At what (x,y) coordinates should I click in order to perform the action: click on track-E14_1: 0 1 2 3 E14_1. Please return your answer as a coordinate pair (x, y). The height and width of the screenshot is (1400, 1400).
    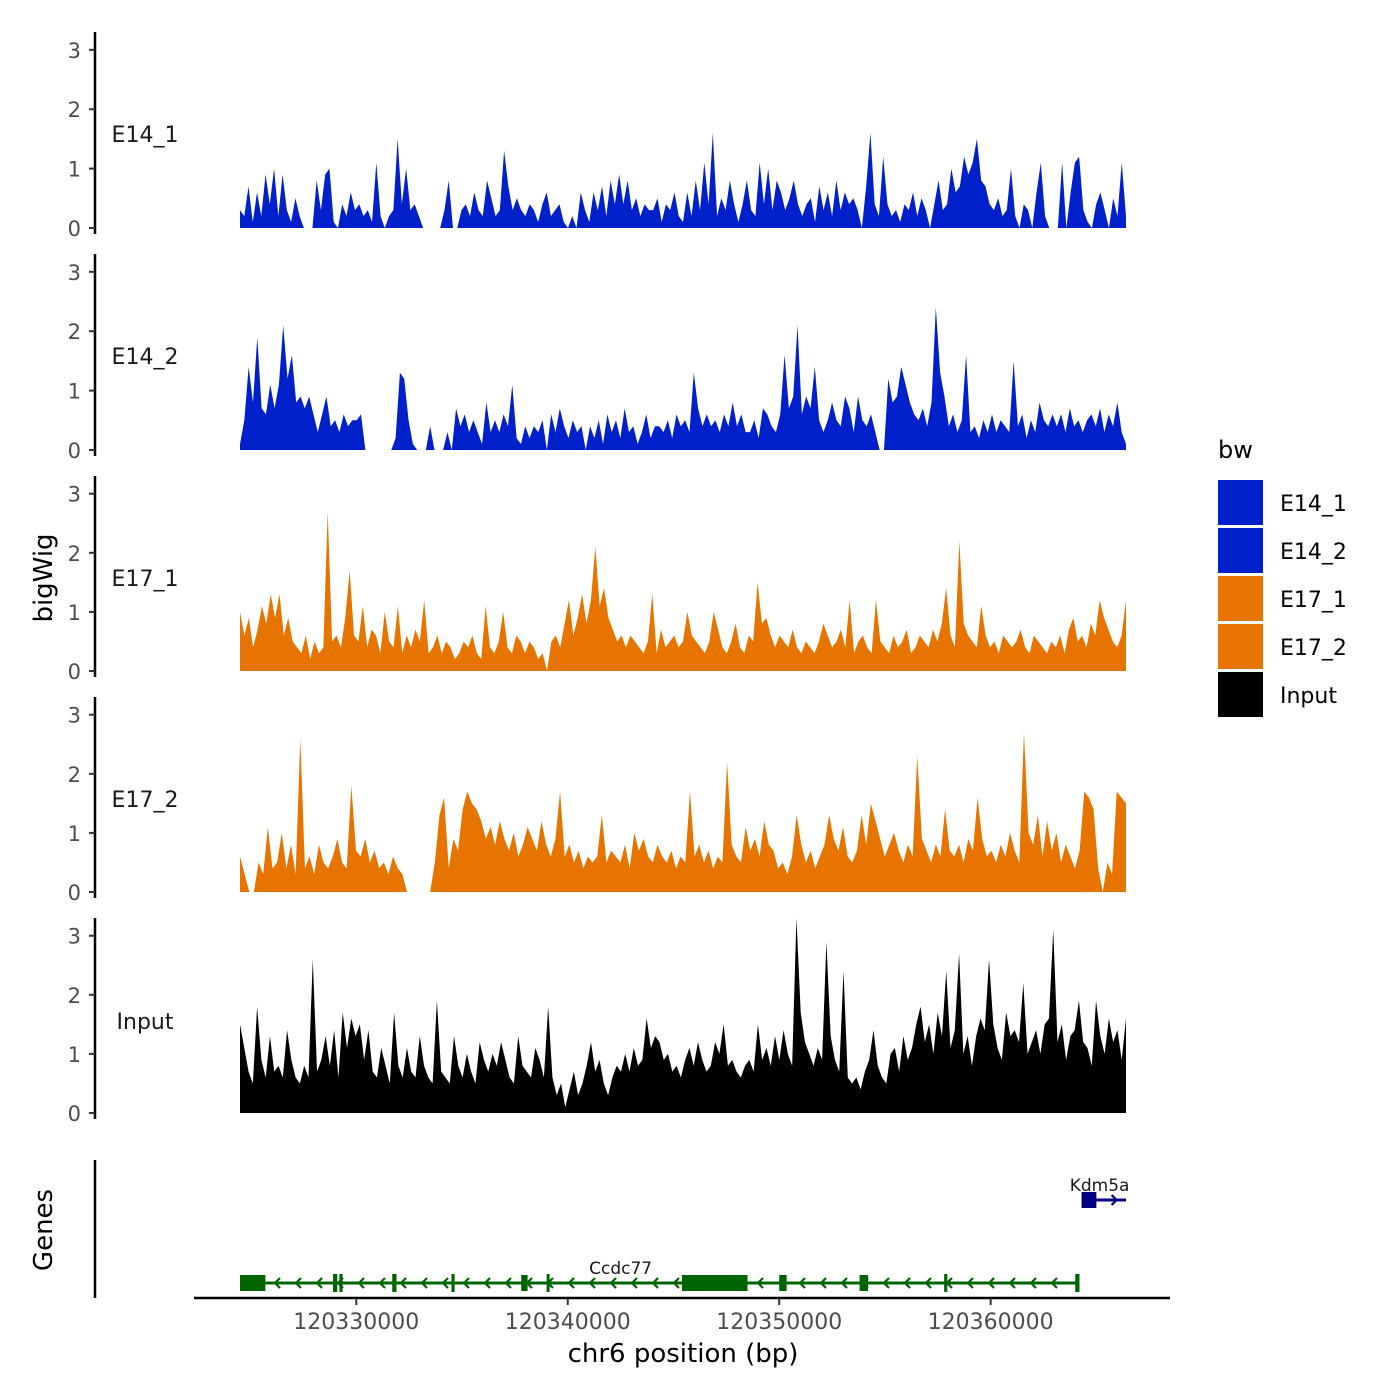
    Looking at the image, I should click on (597, 136).